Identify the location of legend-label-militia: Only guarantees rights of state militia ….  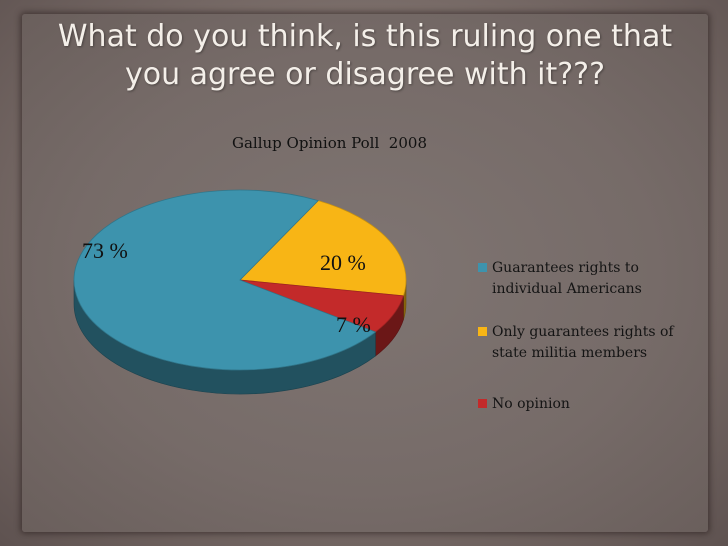
(583, 342).